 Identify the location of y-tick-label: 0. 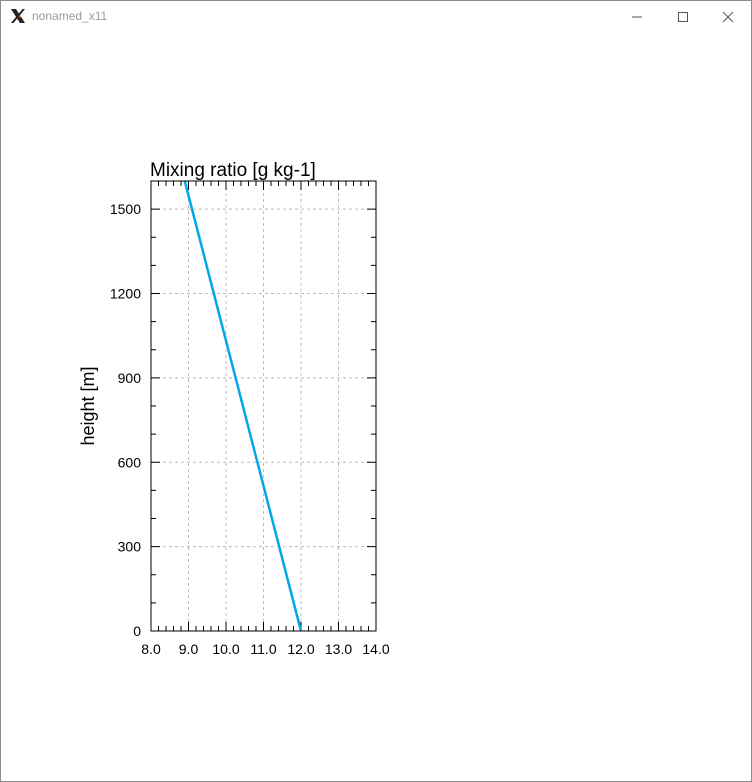
(137, 631).